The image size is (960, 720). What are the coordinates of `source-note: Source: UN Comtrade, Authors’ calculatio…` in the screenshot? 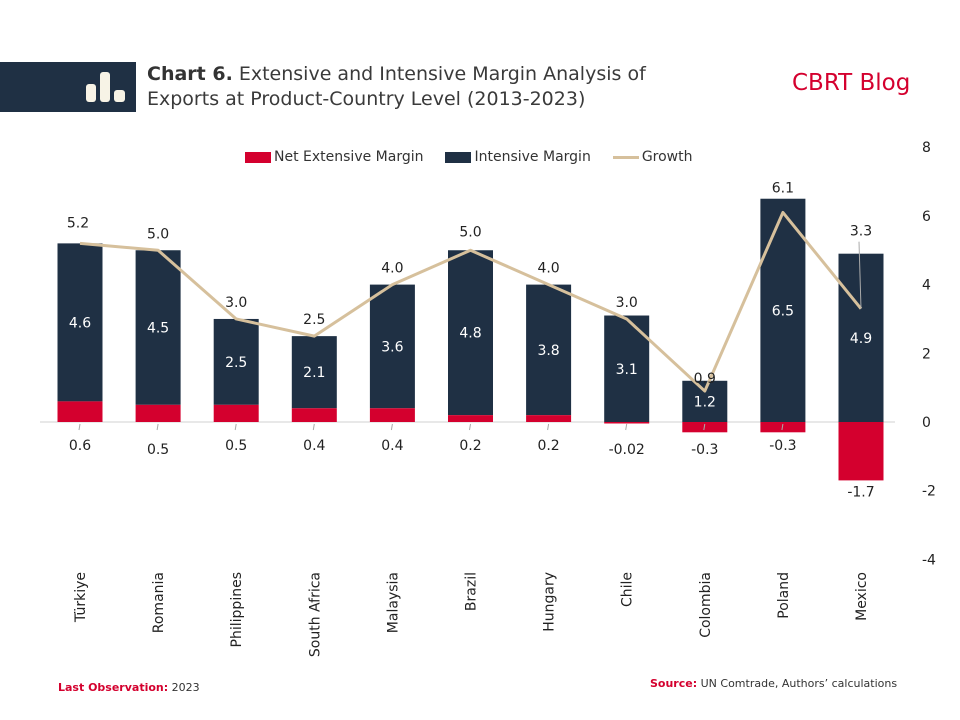 It's located at (773, 683).